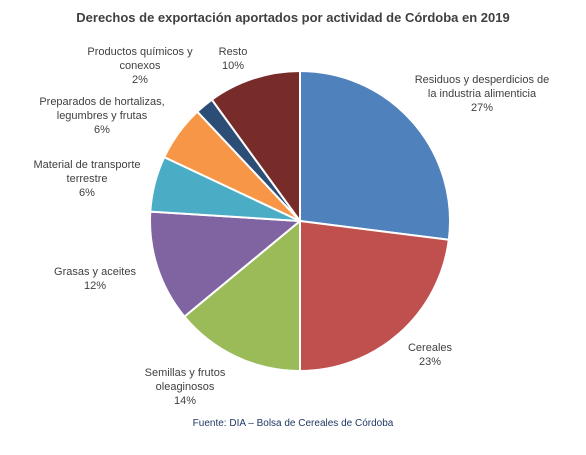  I want to click on value-label: 23%, so click(430, 362).